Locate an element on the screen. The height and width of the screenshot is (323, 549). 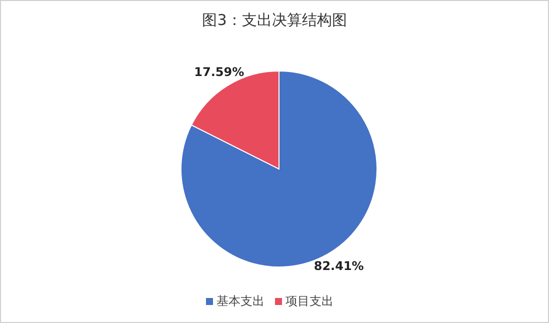
data-label: 17.59% is located at coordinates (219, 71).